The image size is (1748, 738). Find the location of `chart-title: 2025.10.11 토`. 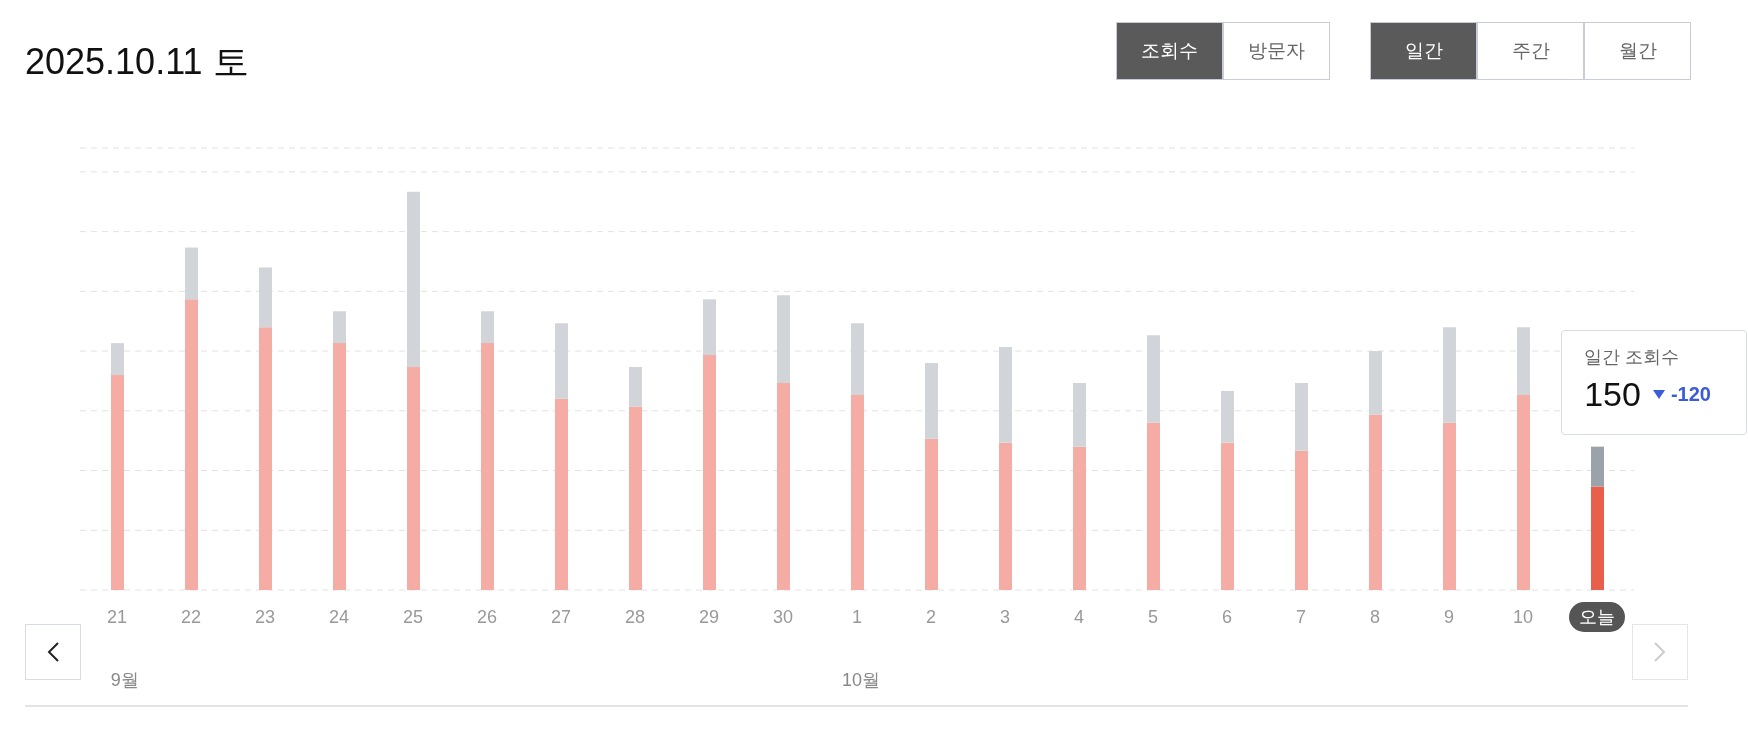

chart-title: 2025.10.11 토 is located at coordinates (137, 62).